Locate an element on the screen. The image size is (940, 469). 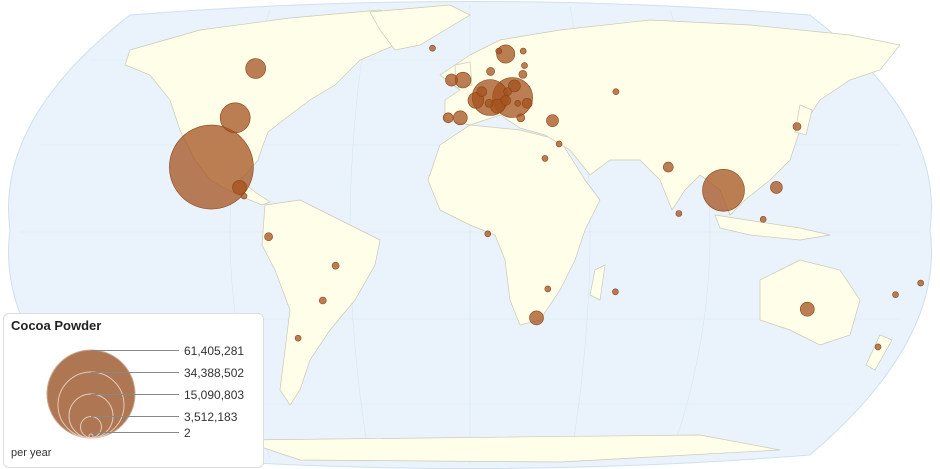
legend-scale is located at coordinates (112, 394).